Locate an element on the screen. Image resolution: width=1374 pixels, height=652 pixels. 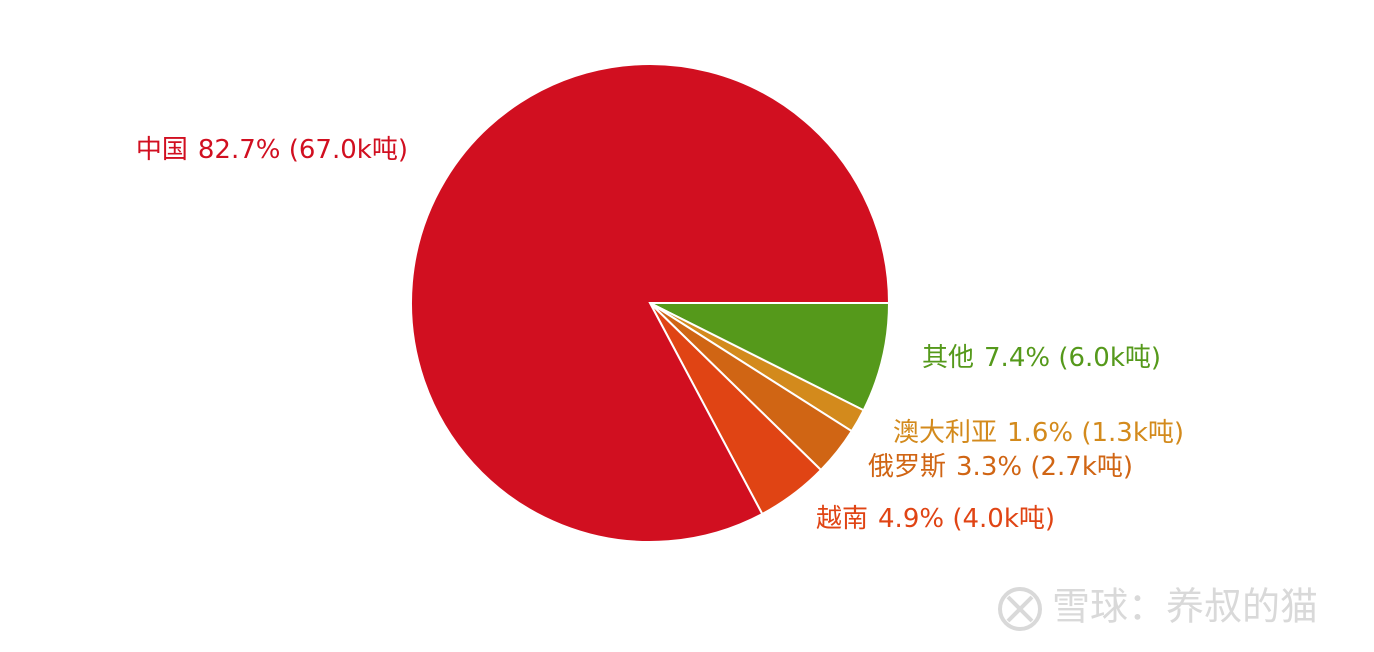
slice-label: 澳大利亚 1.6% (1.3k吨) is located at coordinates (1038, 433).